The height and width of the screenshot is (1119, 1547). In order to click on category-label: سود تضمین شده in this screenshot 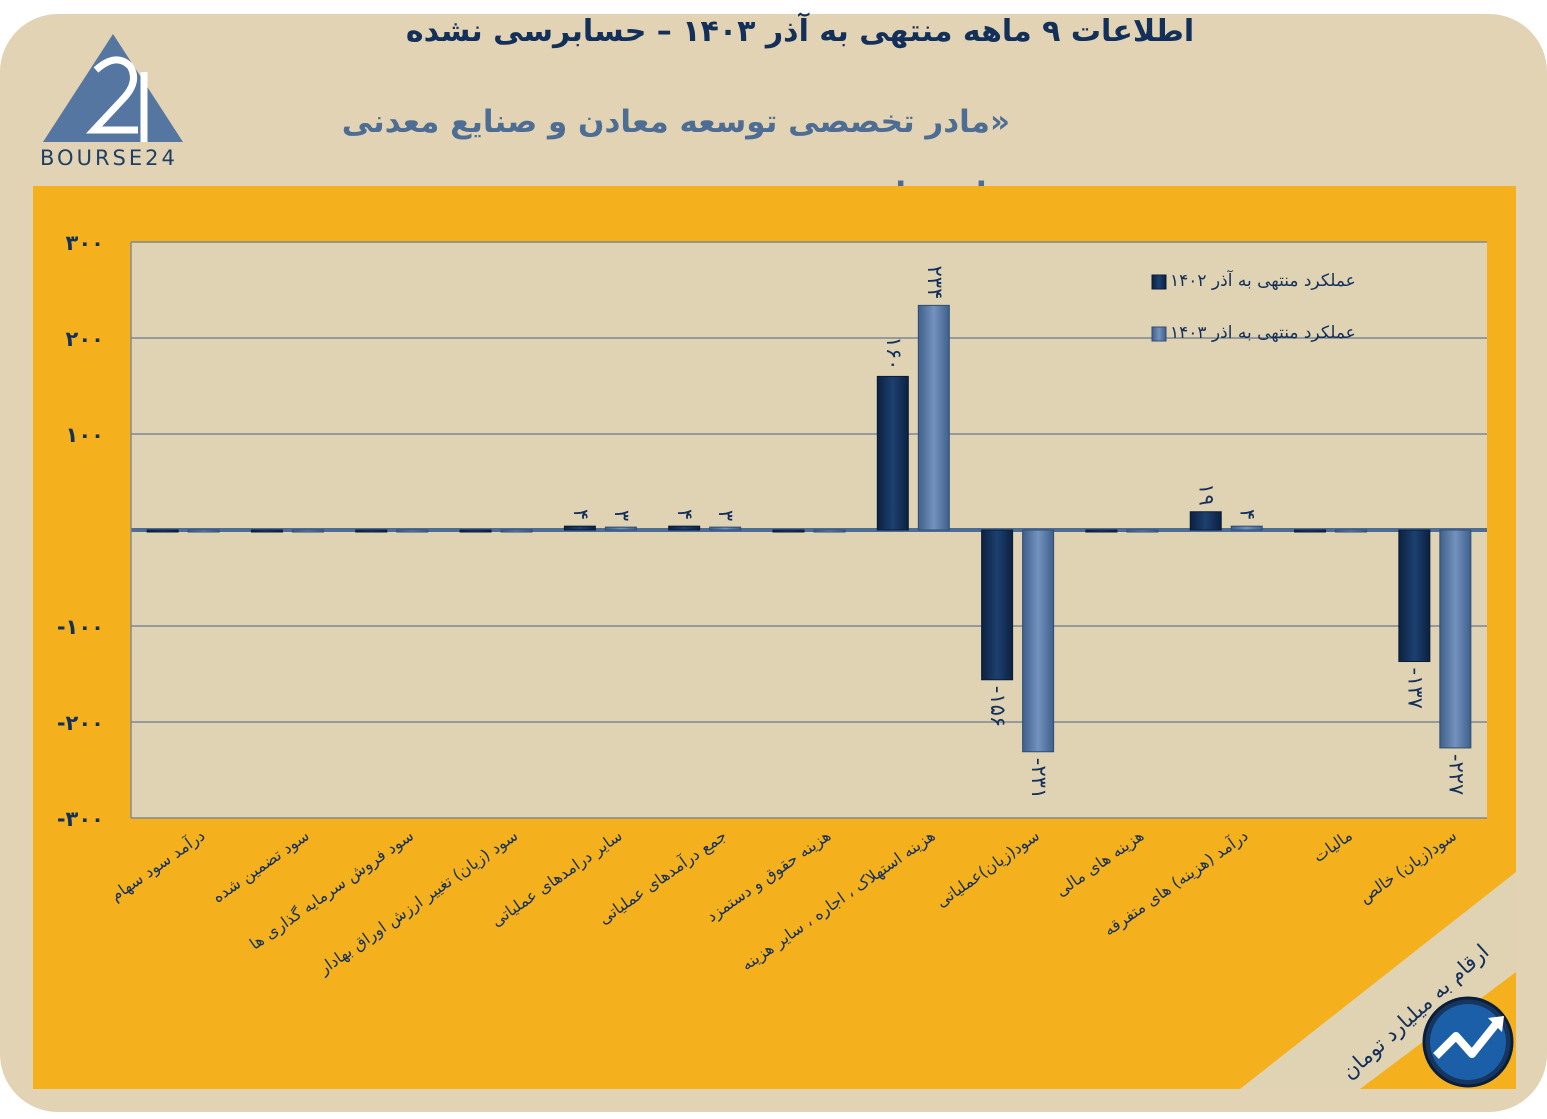, I will do `click(261, 867)`.